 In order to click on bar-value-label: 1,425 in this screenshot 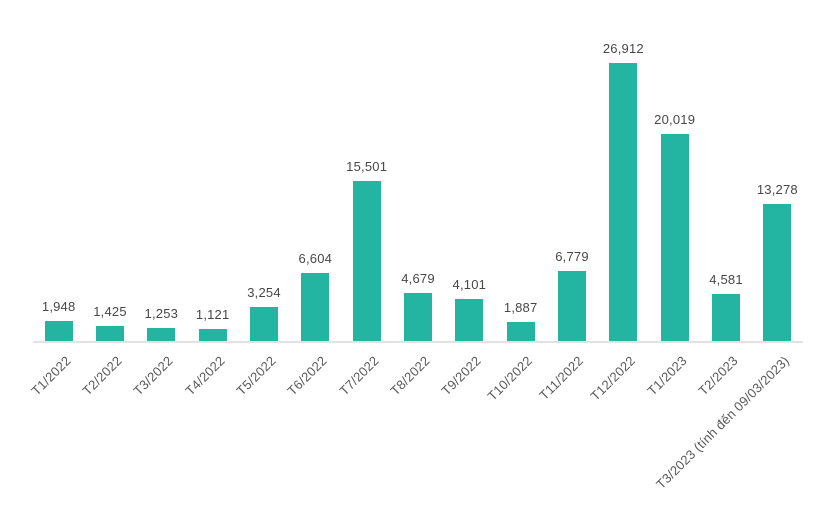, I will do `click(110, 311)`.